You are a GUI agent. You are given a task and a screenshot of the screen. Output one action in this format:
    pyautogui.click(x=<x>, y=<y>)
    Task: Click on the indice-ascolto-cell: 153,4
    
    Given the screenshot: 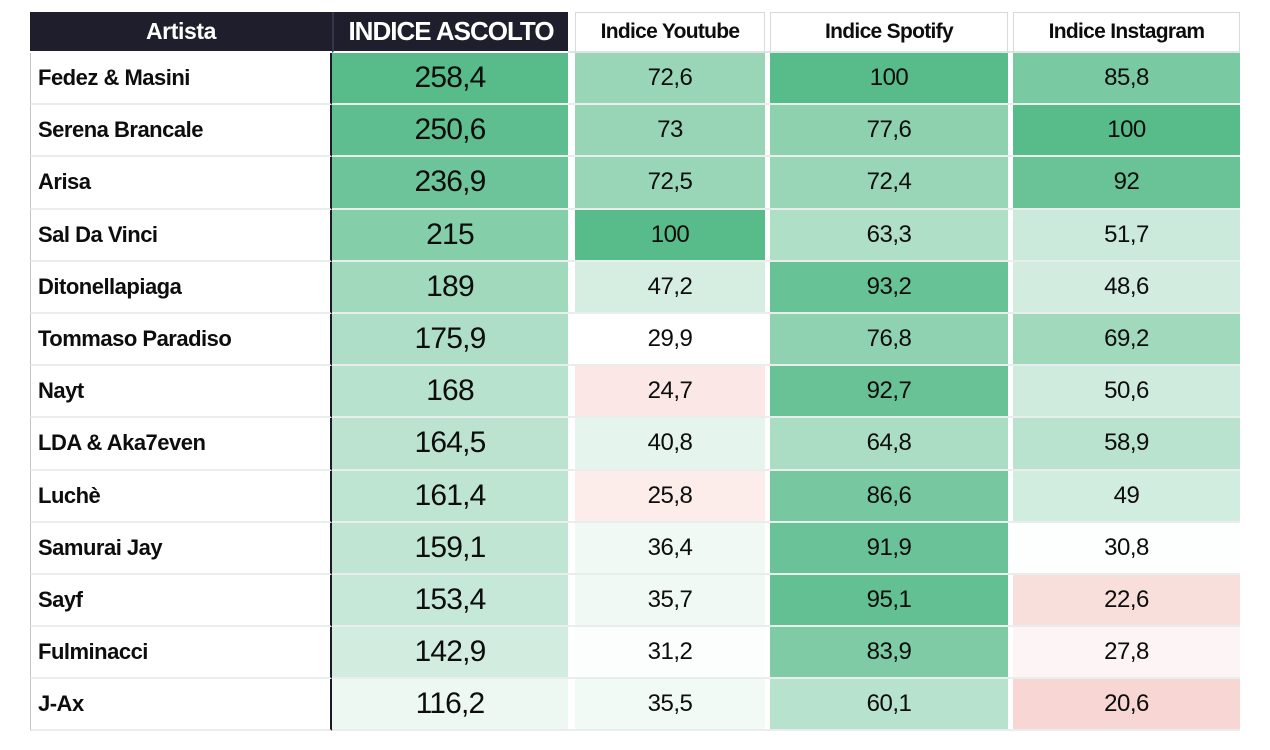 What is the action you would take?
    pyautogui.click(x=450, y=601)
    